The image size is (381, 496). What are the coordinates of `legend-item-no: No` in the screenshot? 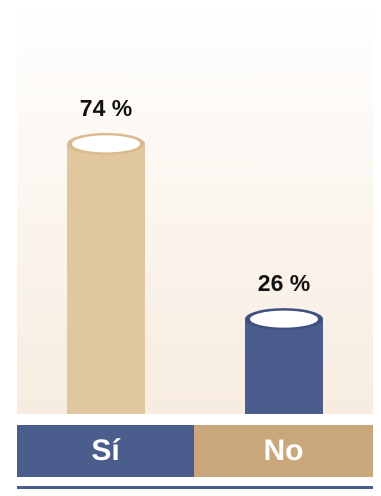 It's located at (283, 451).